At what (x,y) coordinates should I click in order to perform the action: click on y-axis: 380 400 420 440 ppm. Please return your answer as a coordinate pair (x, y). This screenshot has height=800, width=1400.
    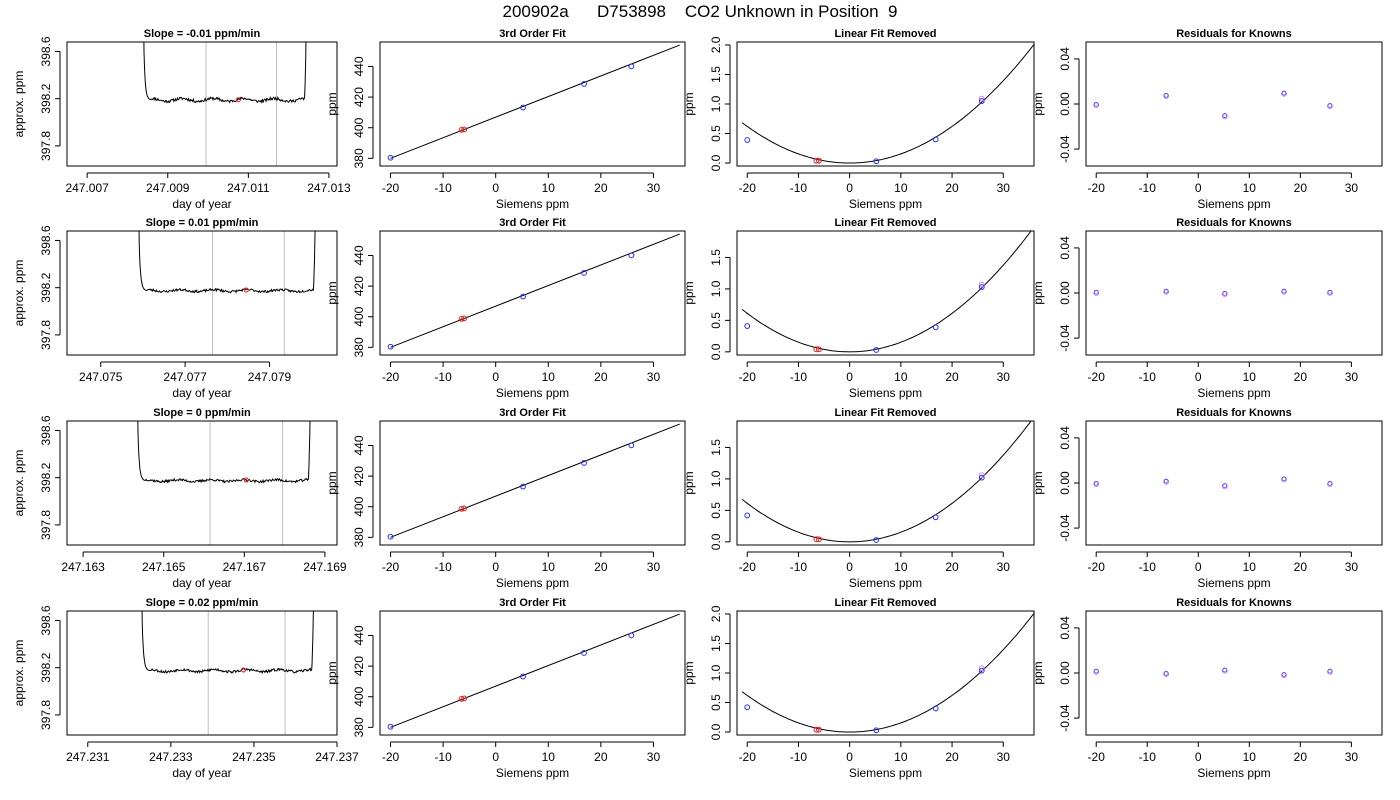
    Looking at the image, I should click on (349, 301).